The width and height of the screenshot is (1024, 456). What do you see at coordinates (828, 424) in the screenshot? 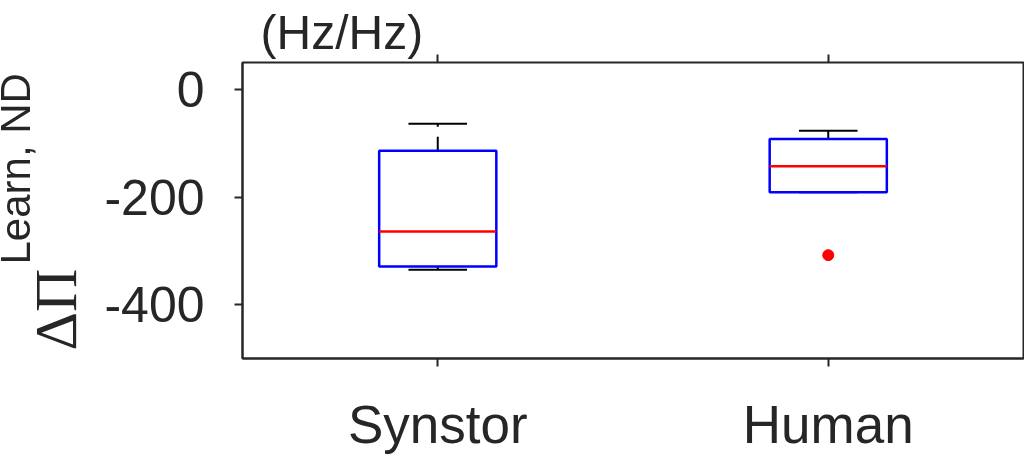
I see `x-tick-label: Human` at bounding box center [828, 424].